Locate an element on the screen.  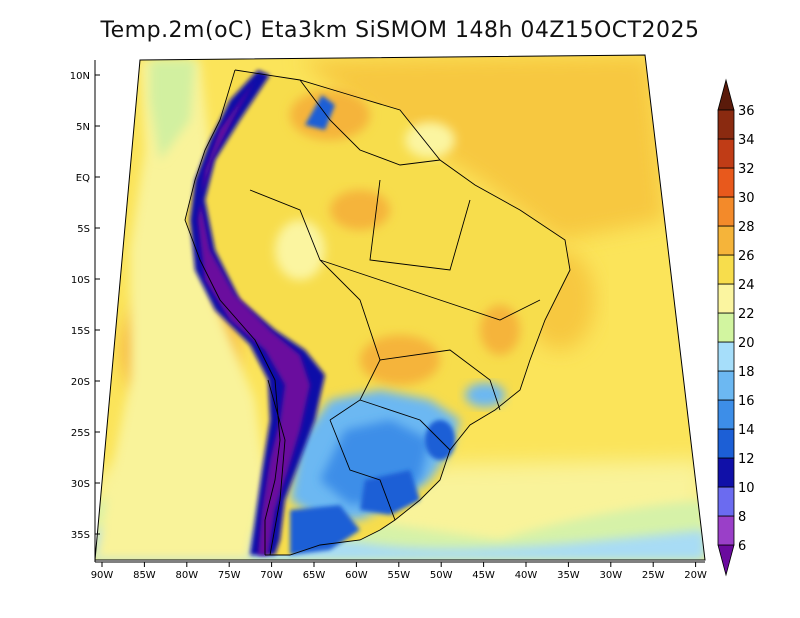
colorbar-label: 22 is located at coordinates (746, 314).